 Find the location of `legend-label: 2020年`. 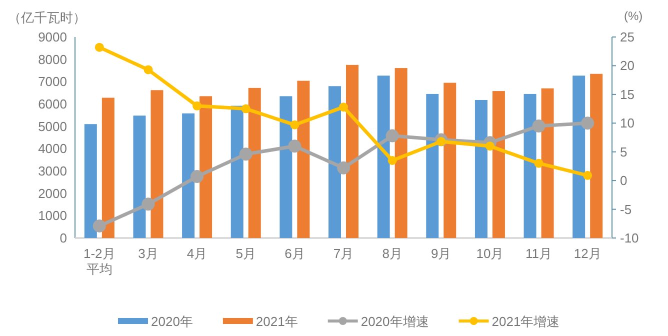

legend-label: 2020年 is located at coordinates (172, 321).